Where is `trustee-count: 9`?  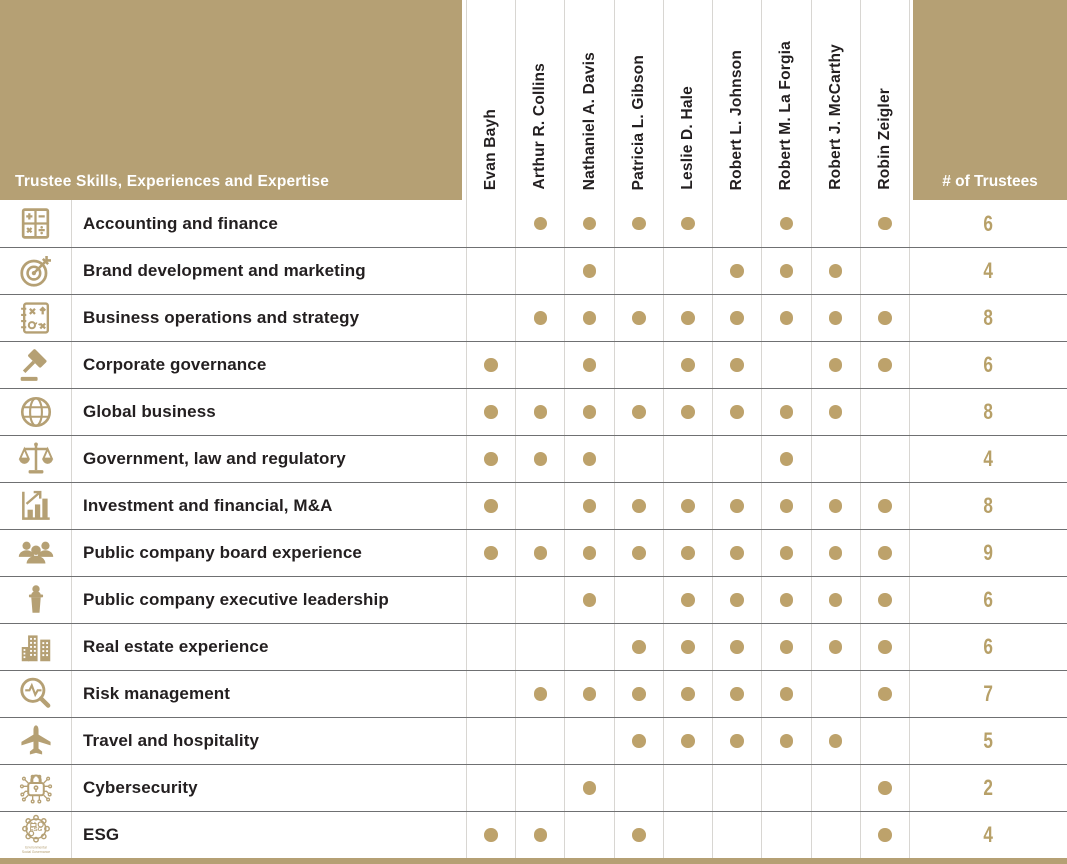
trustee-count: 9 is located at coordinates (988, 552).